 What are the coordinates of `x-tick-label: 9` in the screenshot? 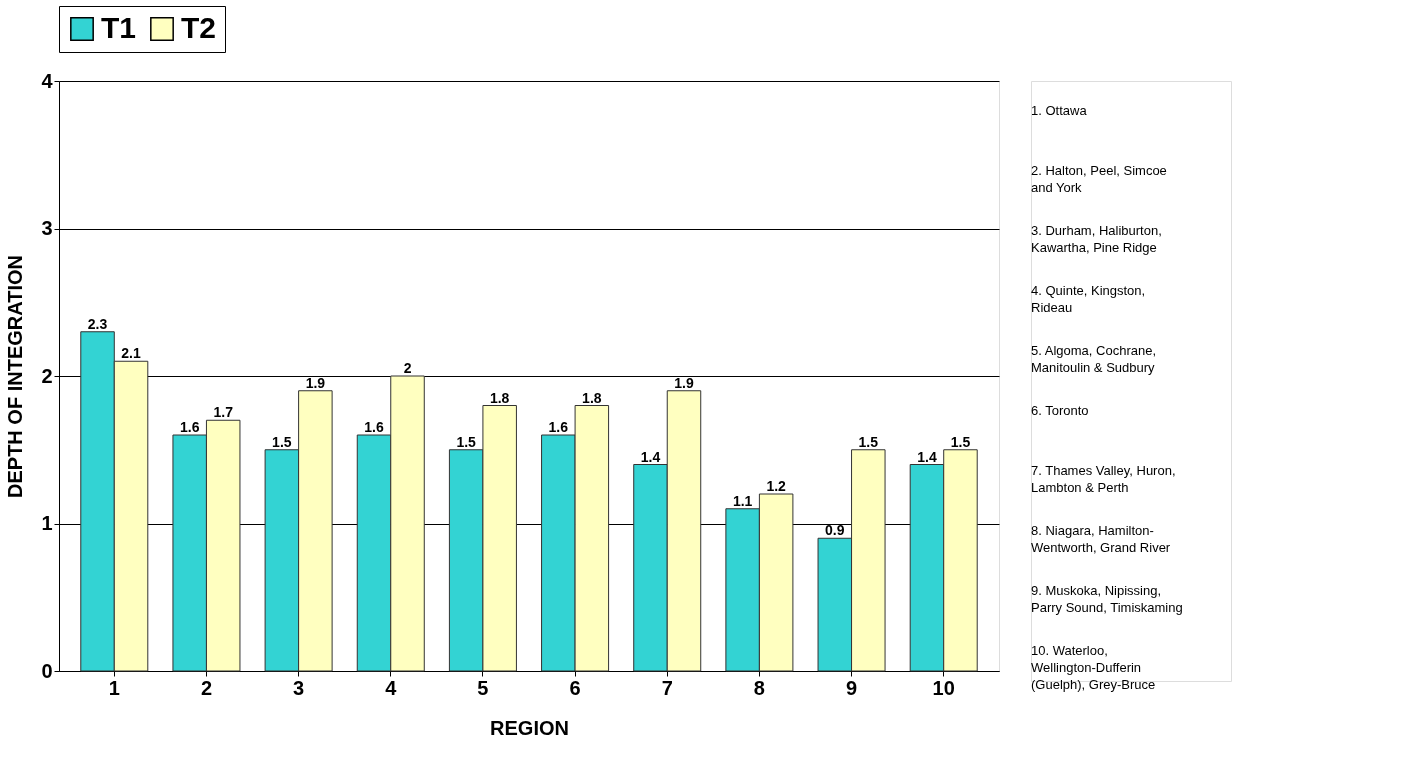 It's located at (851, 687).